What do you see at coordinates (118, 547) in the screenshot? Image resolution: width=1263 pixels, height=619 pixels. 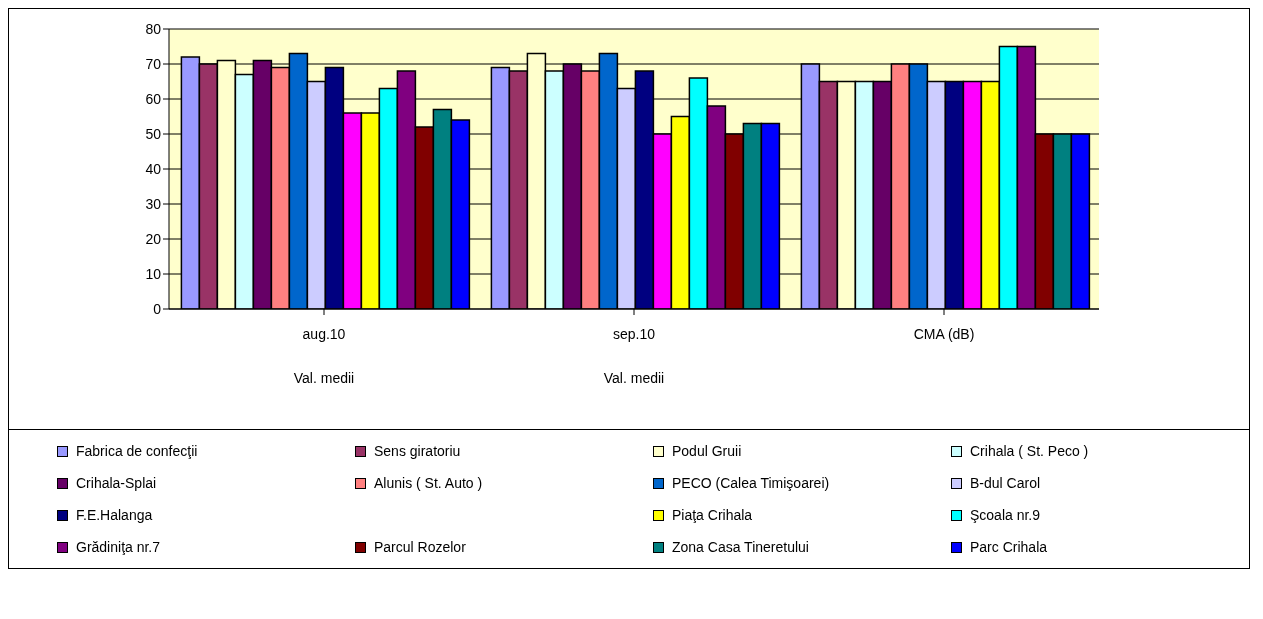 I see `legend-label: Grădiniţa nr.7` at bounding box center [118, 547].